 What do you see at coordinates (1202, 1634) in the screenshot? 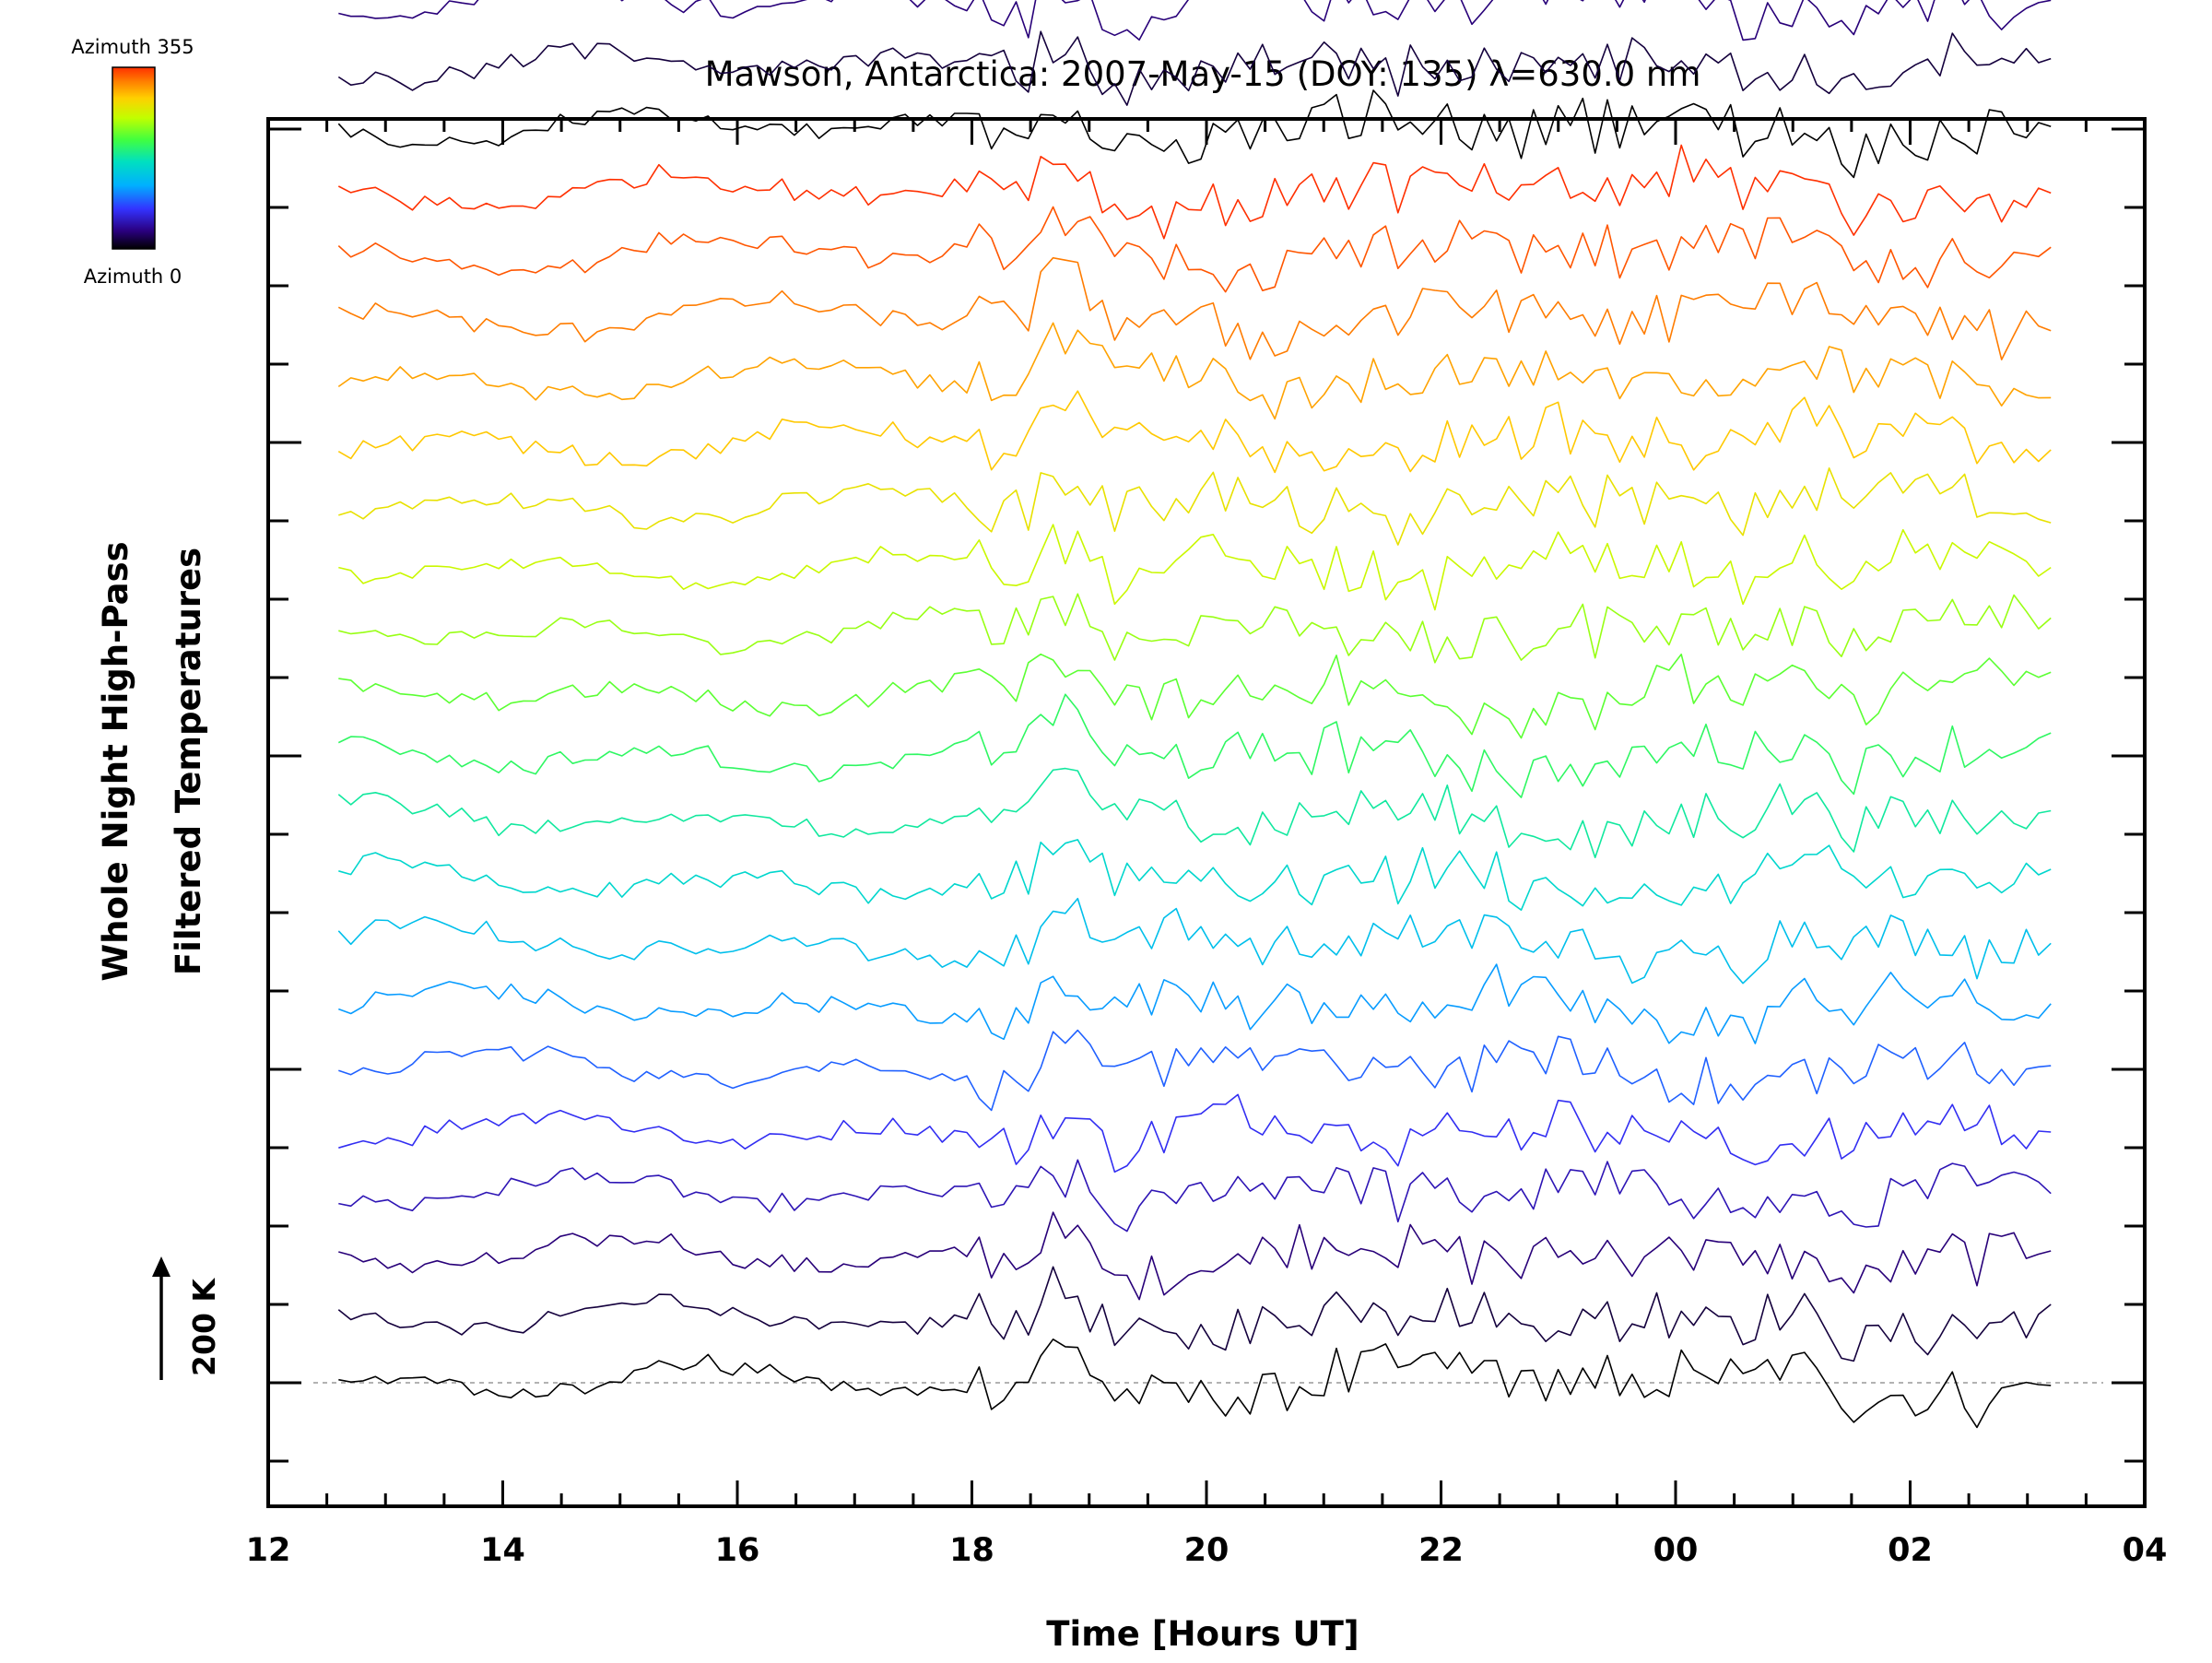
I see `x-axis-label: Time [Hours UT]` at bounding box center [1202, 1634].